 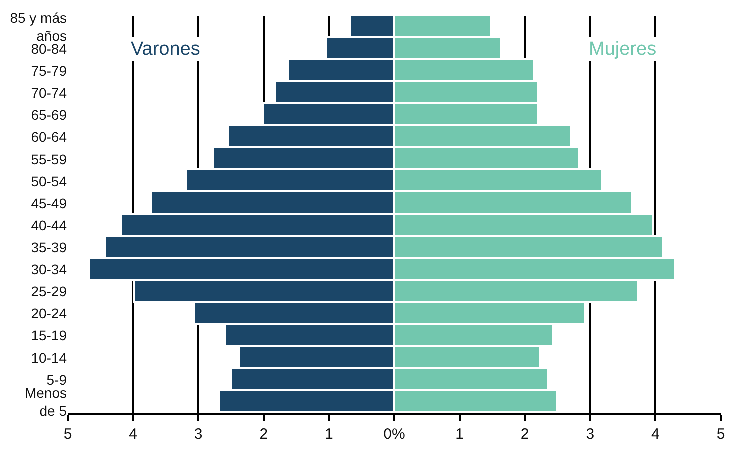 I want to click on y-tick-label: 10-14, so click(x=49, y=358).